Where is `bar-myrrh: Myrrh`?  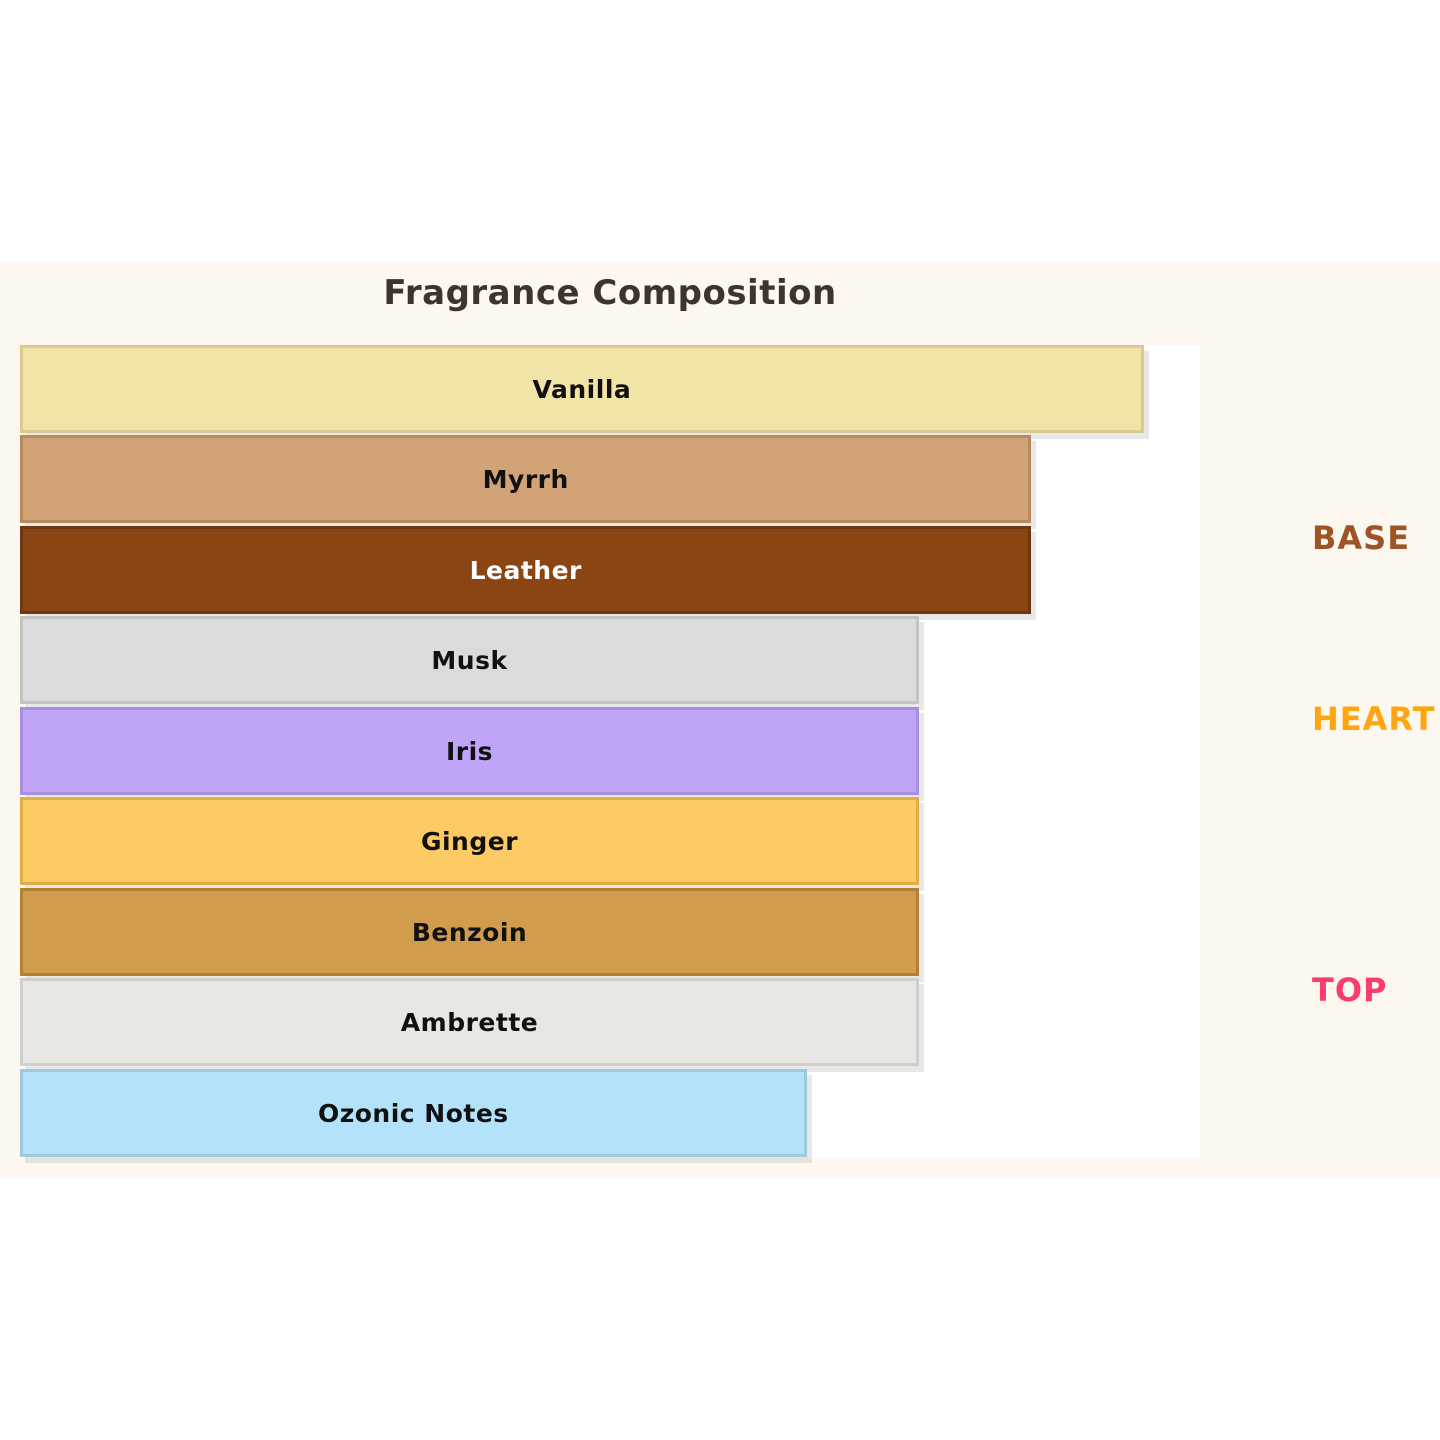
bar-myrrh: Myrrh is located at coordinates (526, 479).